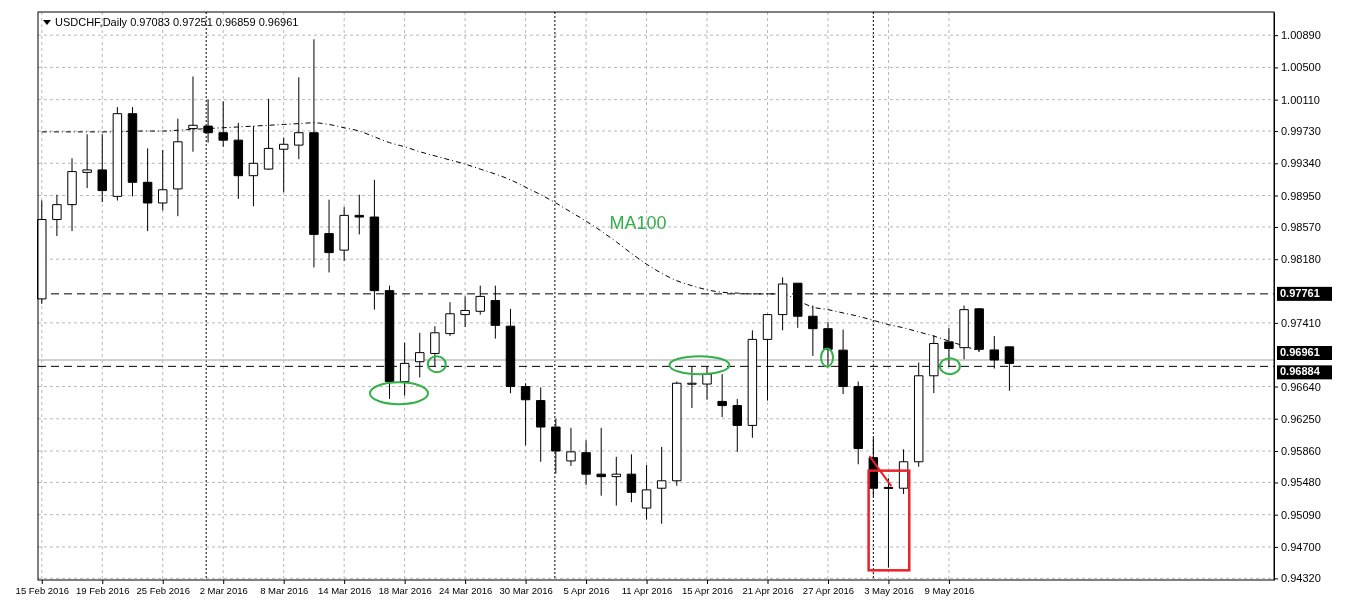  Describe the element at coordinates (223, 590) in the screenshot. I see `x-tick-label: 2 Mar 2016` at that location.